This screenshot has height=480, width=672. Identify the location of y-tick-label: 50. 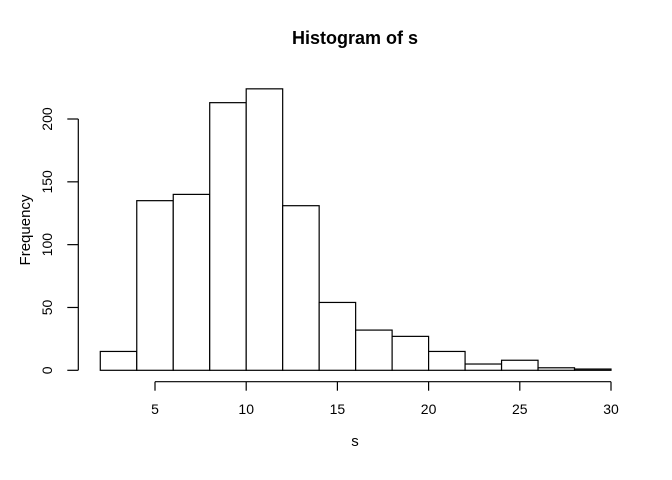
(47, 307).